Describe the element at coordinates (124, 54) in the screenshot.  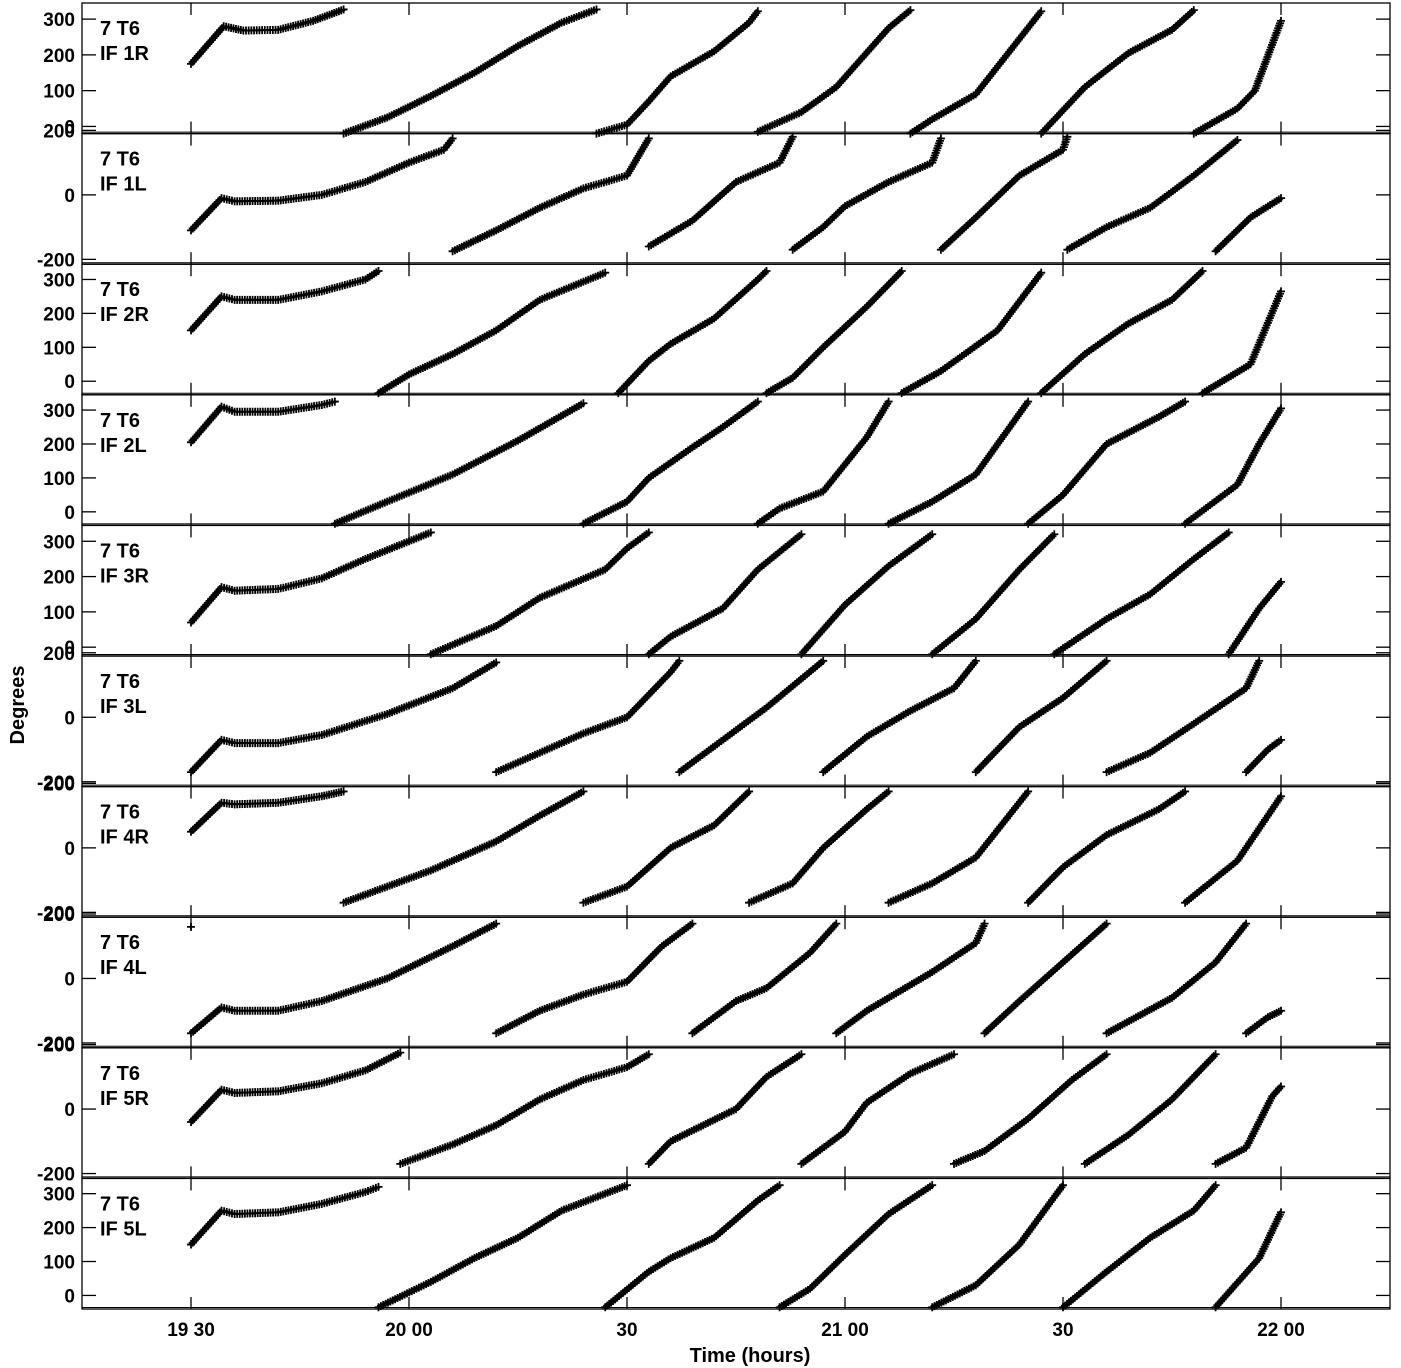
I see `panel-if-label: IF 1R` at that location.